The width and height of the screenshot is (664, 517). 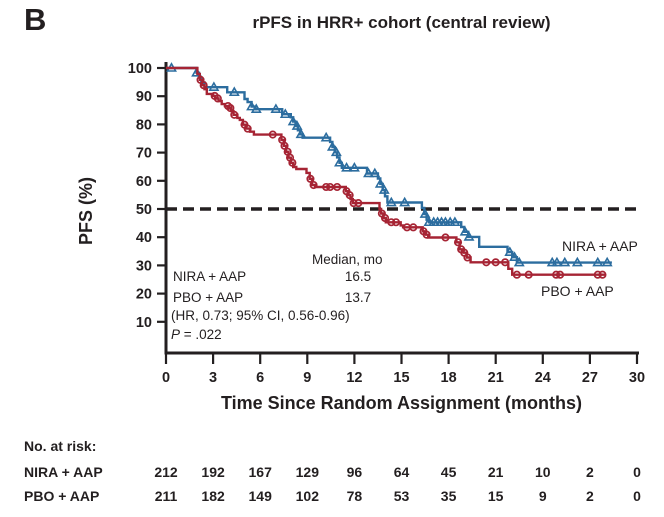 I want to click on p-value-text: P = .022, so click(x=196, y=334).